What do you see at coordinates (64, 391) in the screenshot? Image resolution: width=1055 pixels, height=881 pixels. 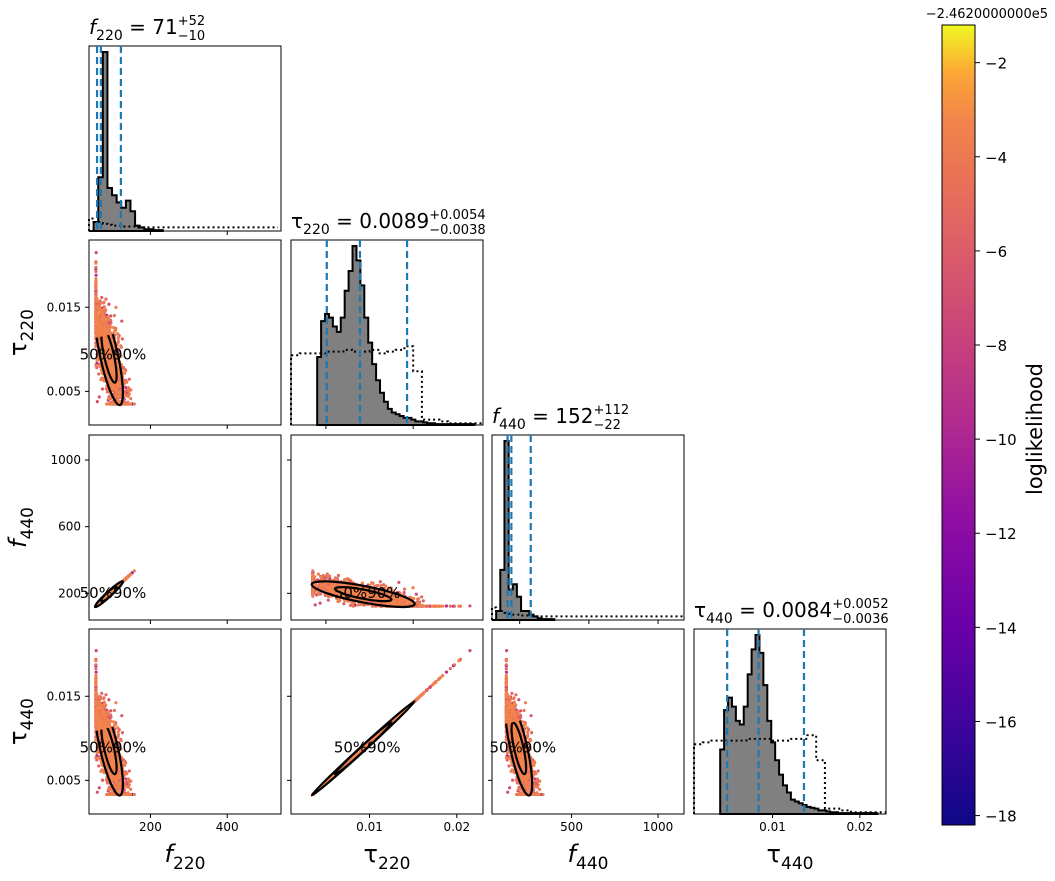 I see `y-tick-label: 0.005` at bounding box center [64, 391].